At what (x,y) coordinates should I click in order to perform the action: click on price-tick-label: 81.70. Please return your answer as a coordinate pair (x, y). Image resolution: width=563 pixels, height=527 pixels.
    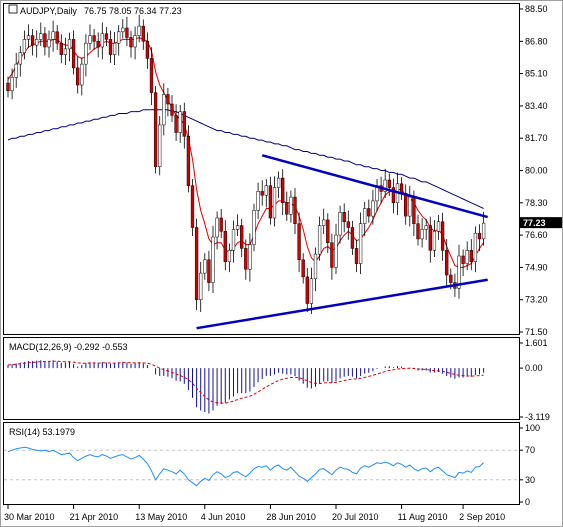
    Looking at the image, I should click on (536, 138).